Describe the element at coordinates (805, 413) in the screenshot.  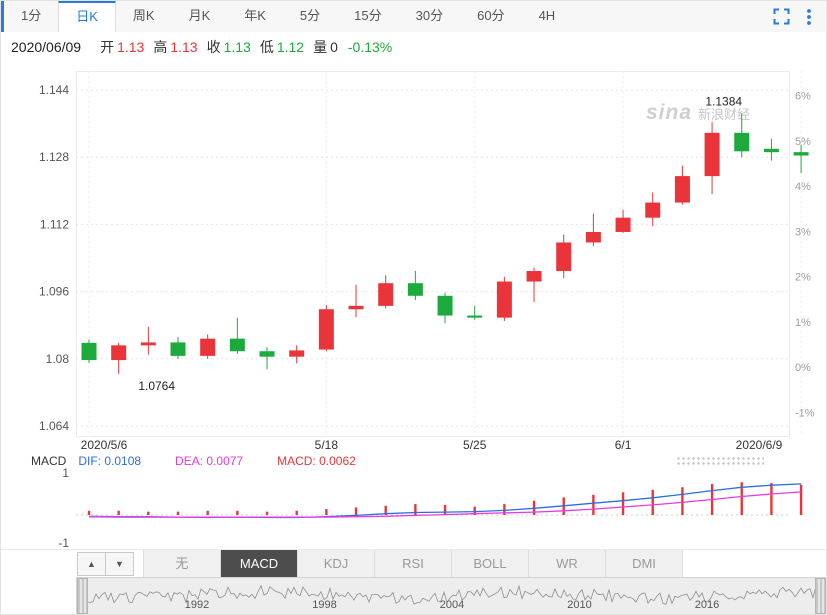
I see `svg-text: -1%` at that location.